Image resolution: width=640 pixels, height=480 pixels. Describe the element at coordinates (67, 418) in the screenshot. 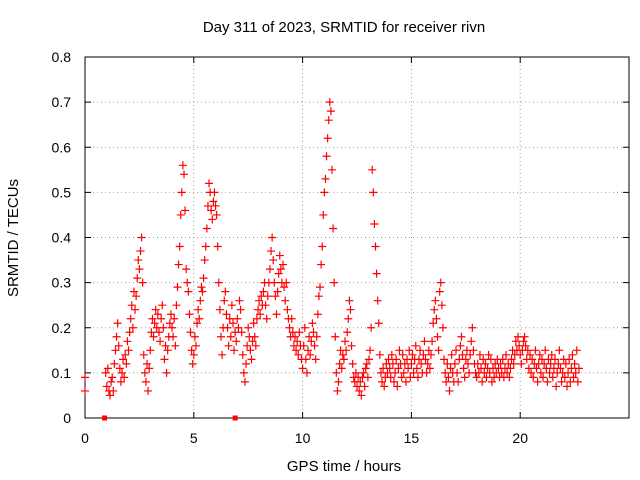

I see `y-tick-label: 0` at that location.